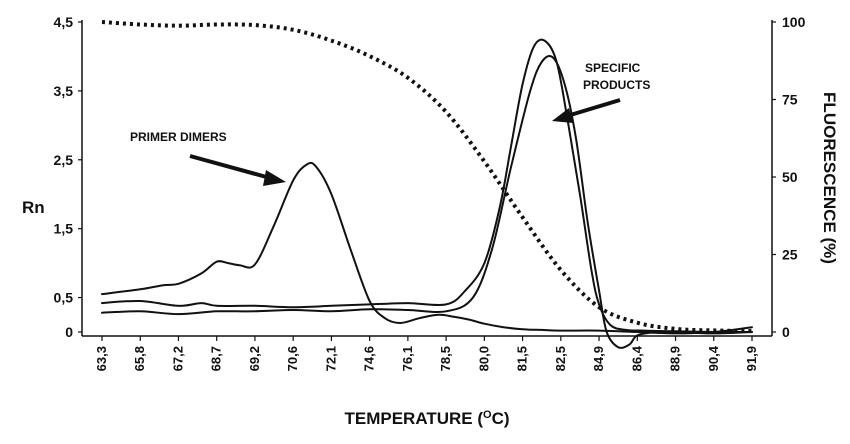  I want to click on right-tick-label: 0, so click(786, 332).